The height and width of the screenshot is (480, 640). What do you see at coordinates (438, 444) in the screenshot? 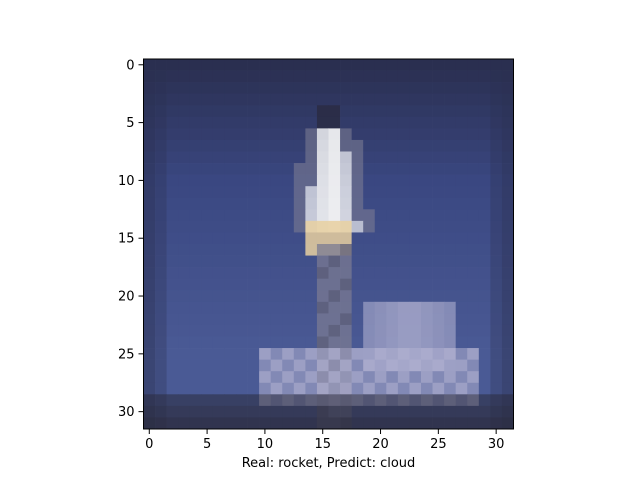
I see `x-tick-label: 25` at bounding box center [438, 444].